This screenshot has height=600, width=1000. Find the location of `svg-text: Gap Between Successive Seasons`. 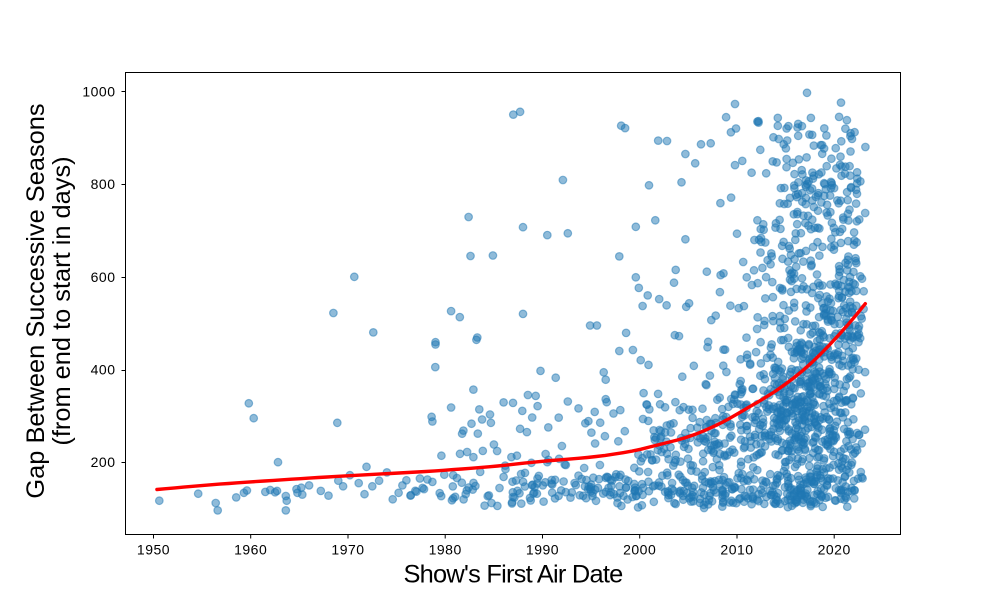

svg-text: Gap Between Successive Seasons is located at coordinates (36, 300).